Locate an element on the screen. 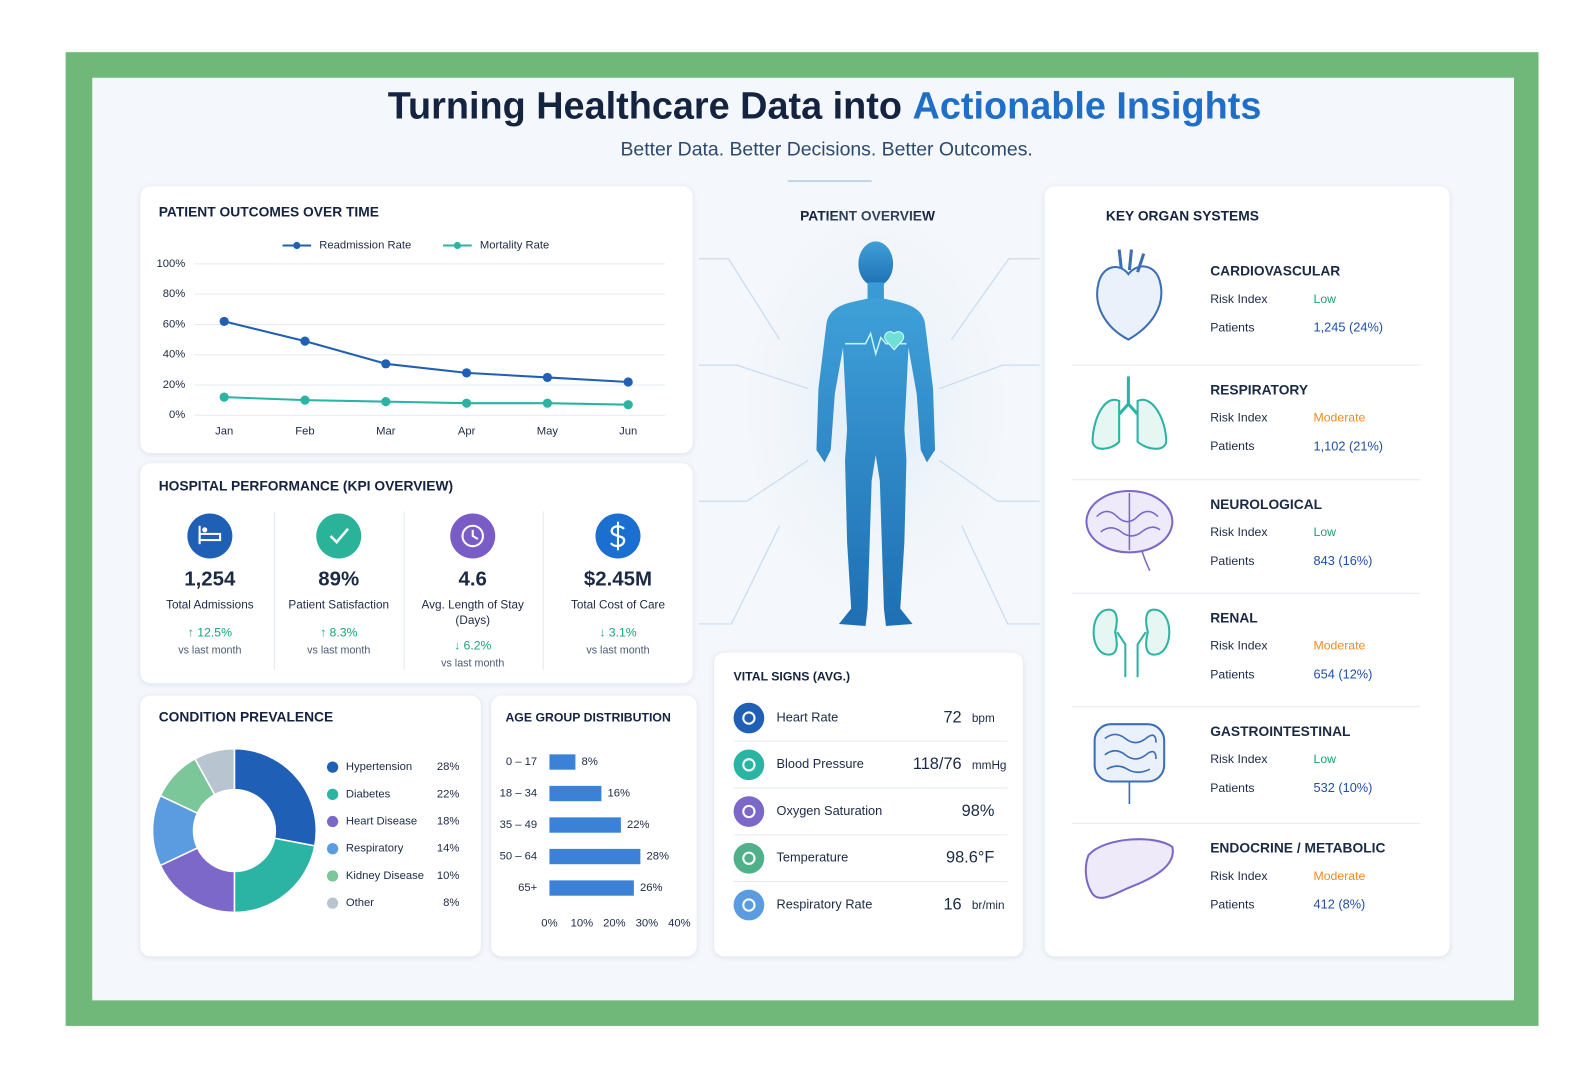 The height and width of the screenshot is (1074, 1596). vital-name: Oxygen Saturation is located at coordinates (830, 810).